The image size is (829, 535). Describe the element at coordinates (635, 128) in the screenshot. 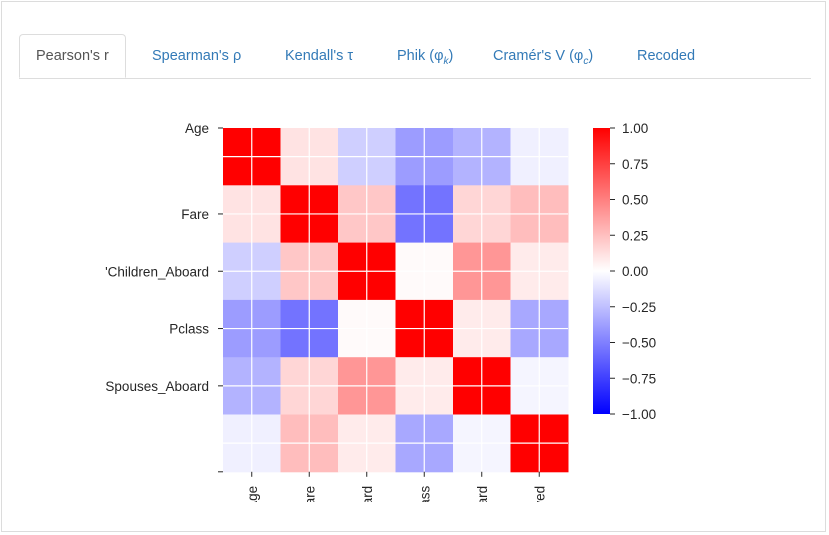

I see `colorbar-tick-label: 1.00` at that location.